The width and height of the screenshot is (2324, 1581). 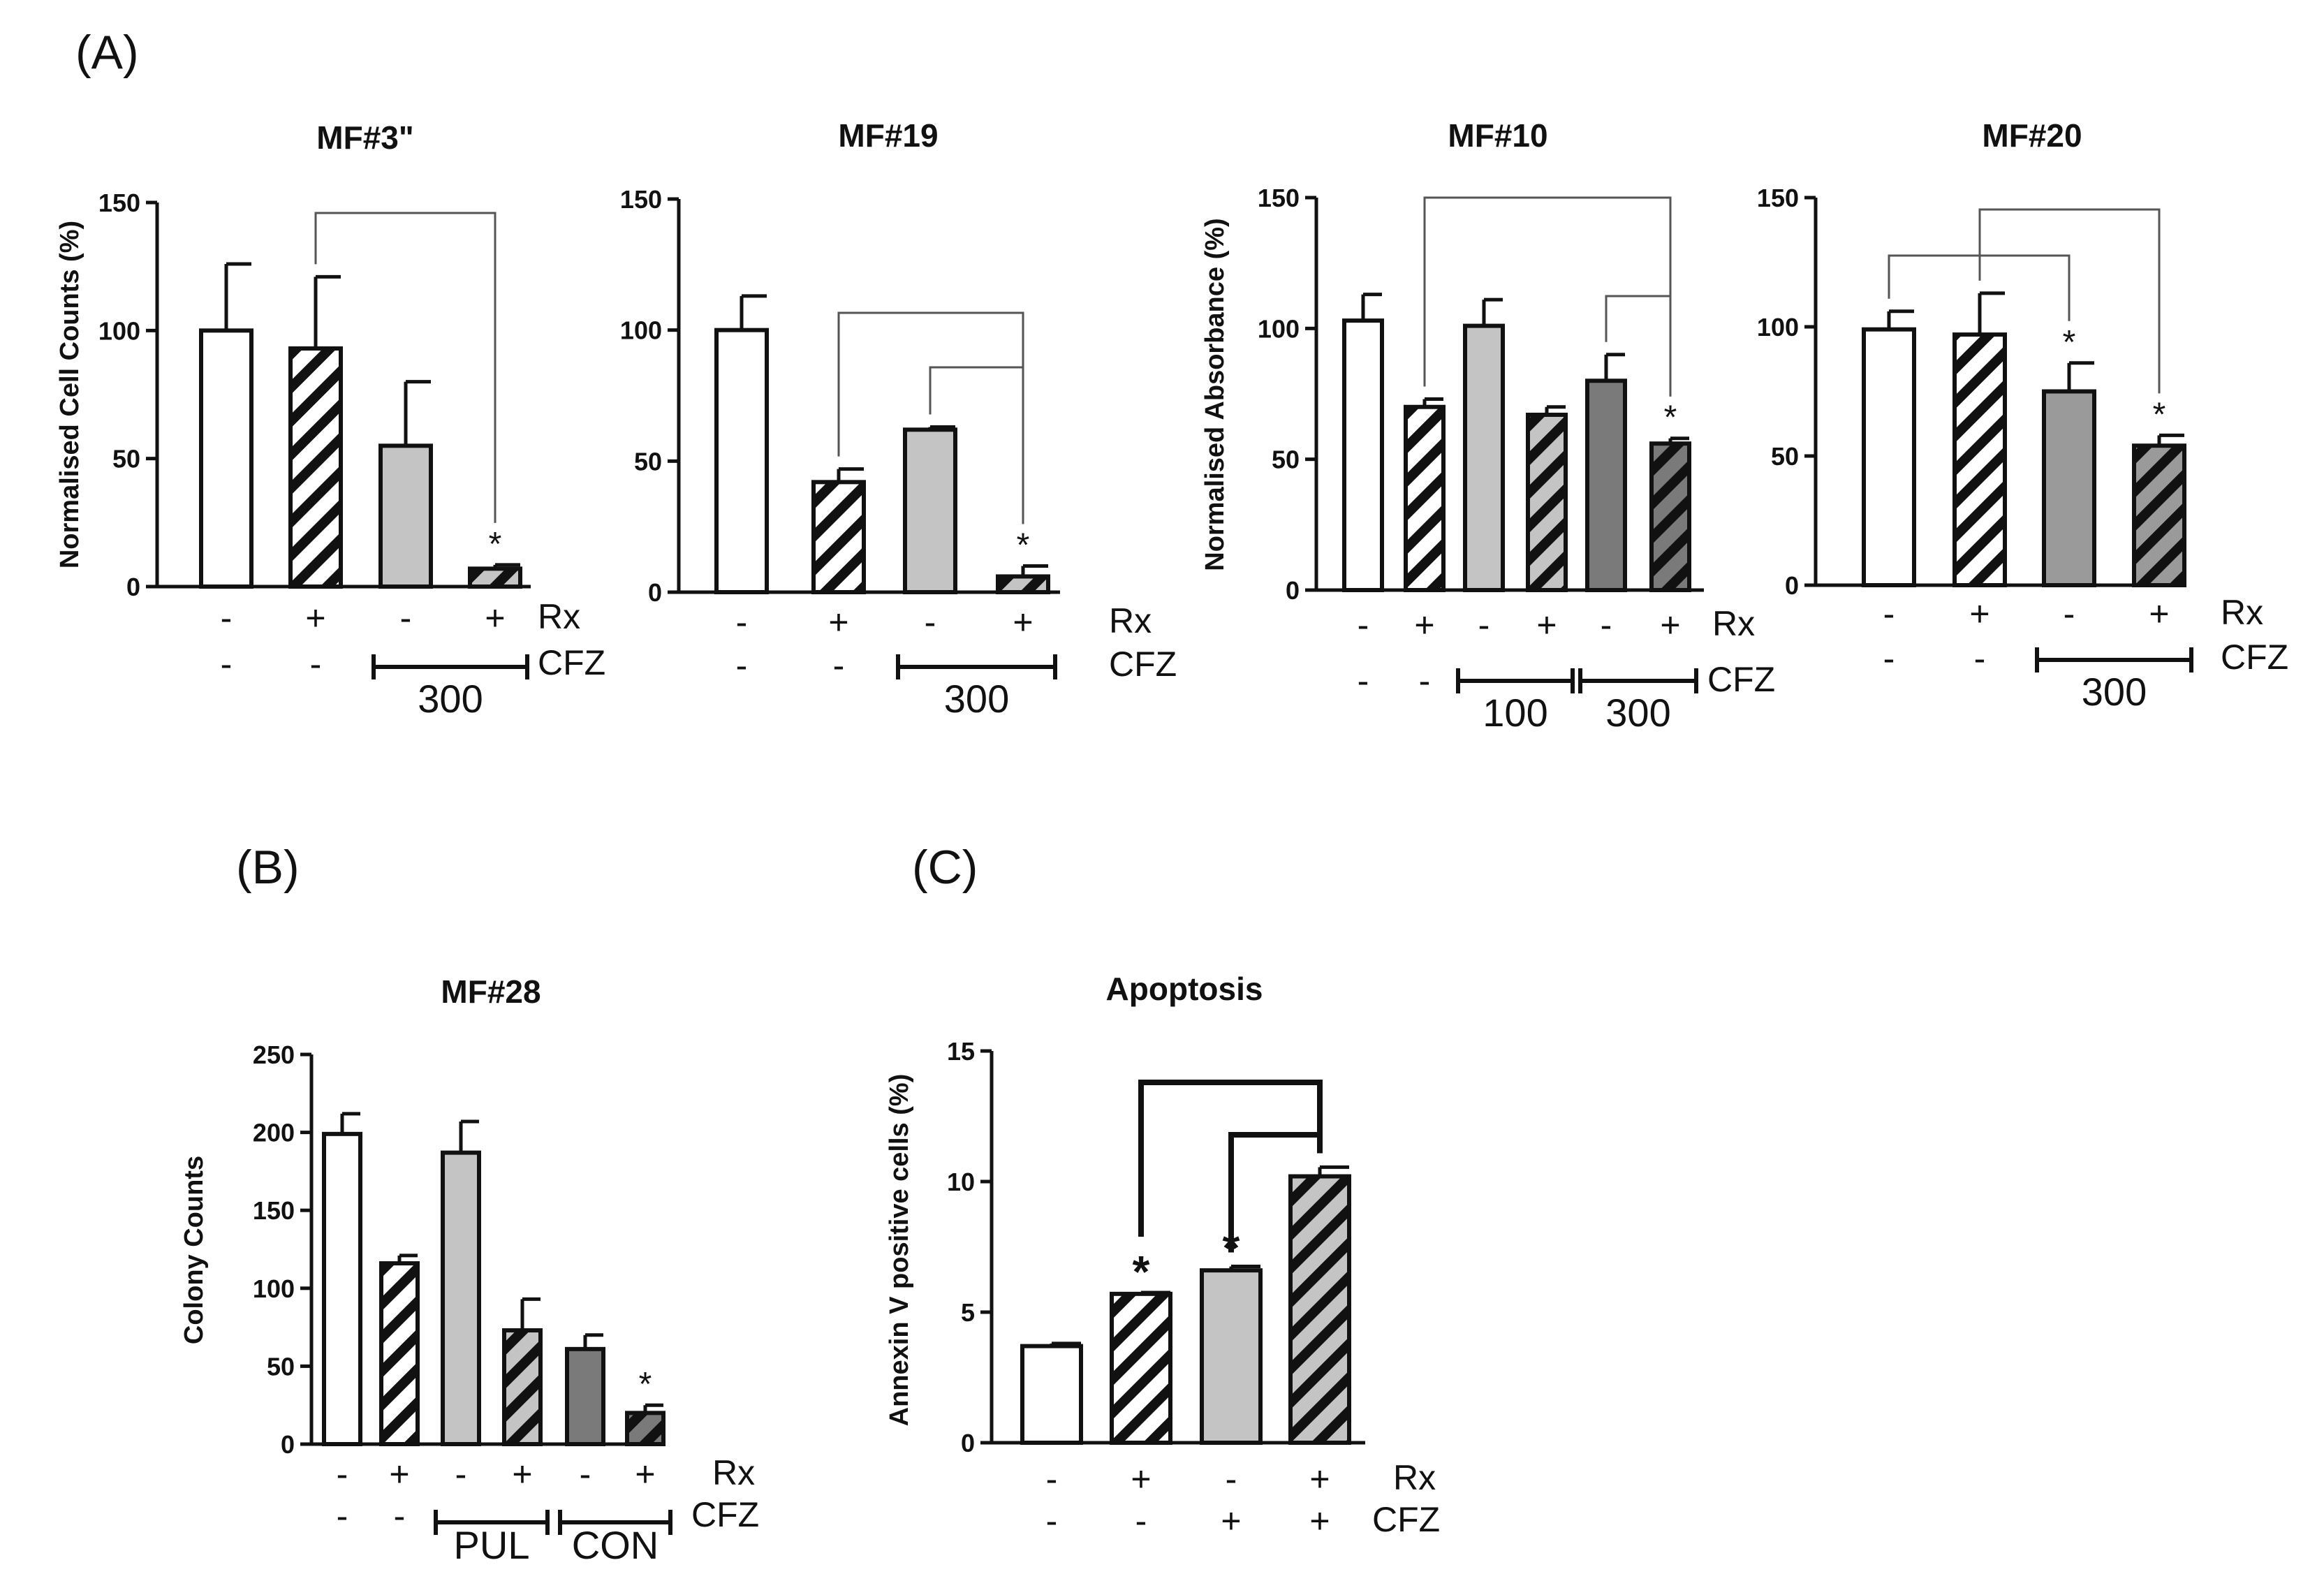 I want to click on chart-title: MF#19, so click(x=888, y=135).